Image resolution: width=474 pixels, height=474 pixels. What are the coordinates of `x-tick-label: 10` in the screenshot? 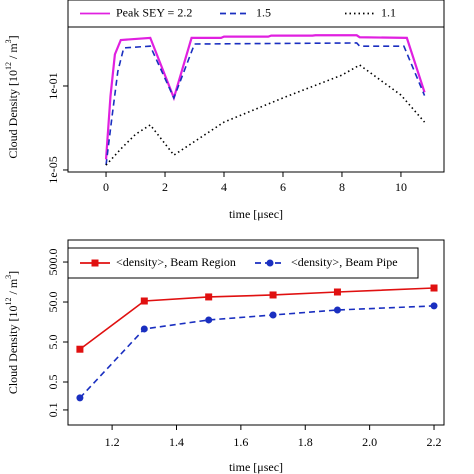 It's located at (401, 187).